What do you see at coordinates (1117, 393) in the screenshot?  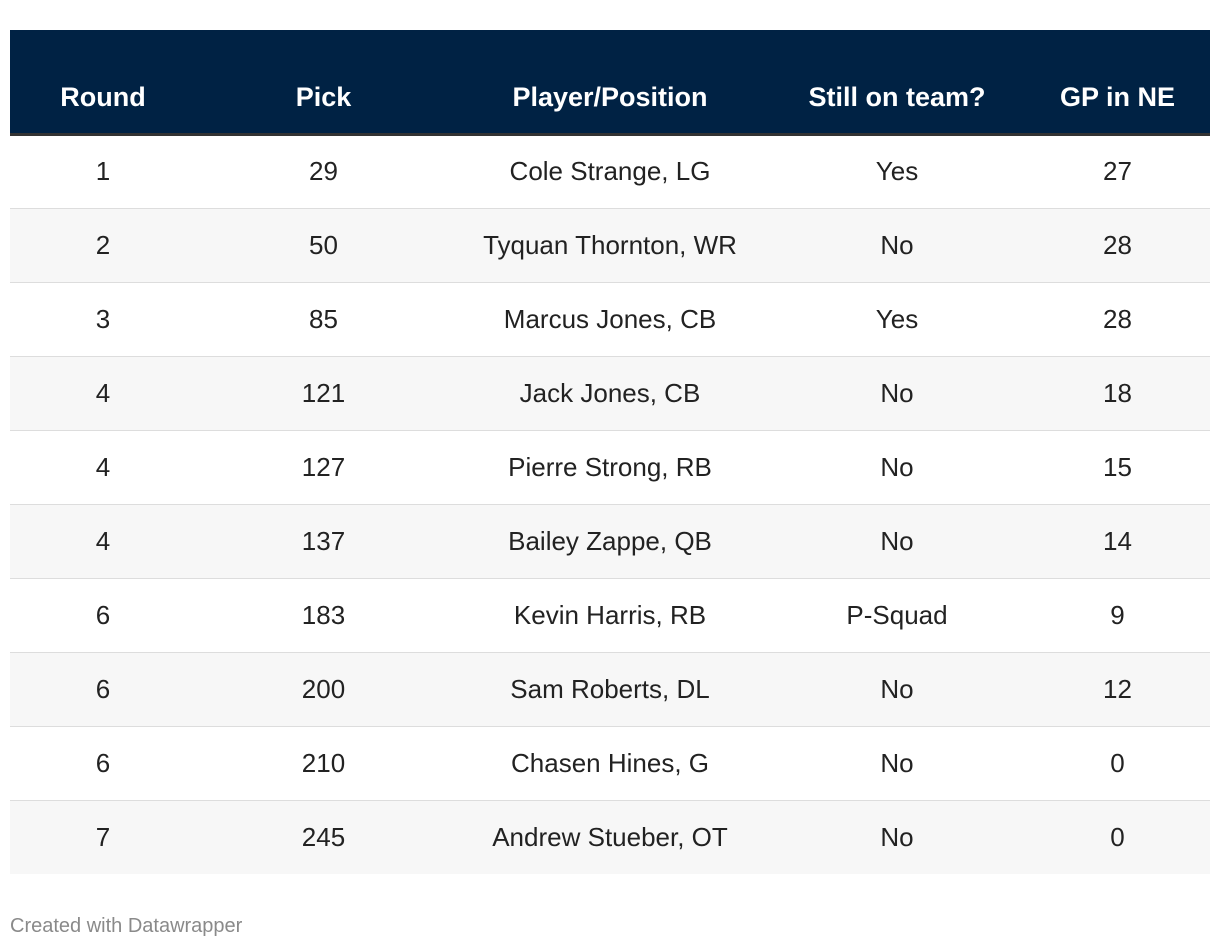 I see `cell-gp-in-ne: 18` at bounding box center [1117, 393].